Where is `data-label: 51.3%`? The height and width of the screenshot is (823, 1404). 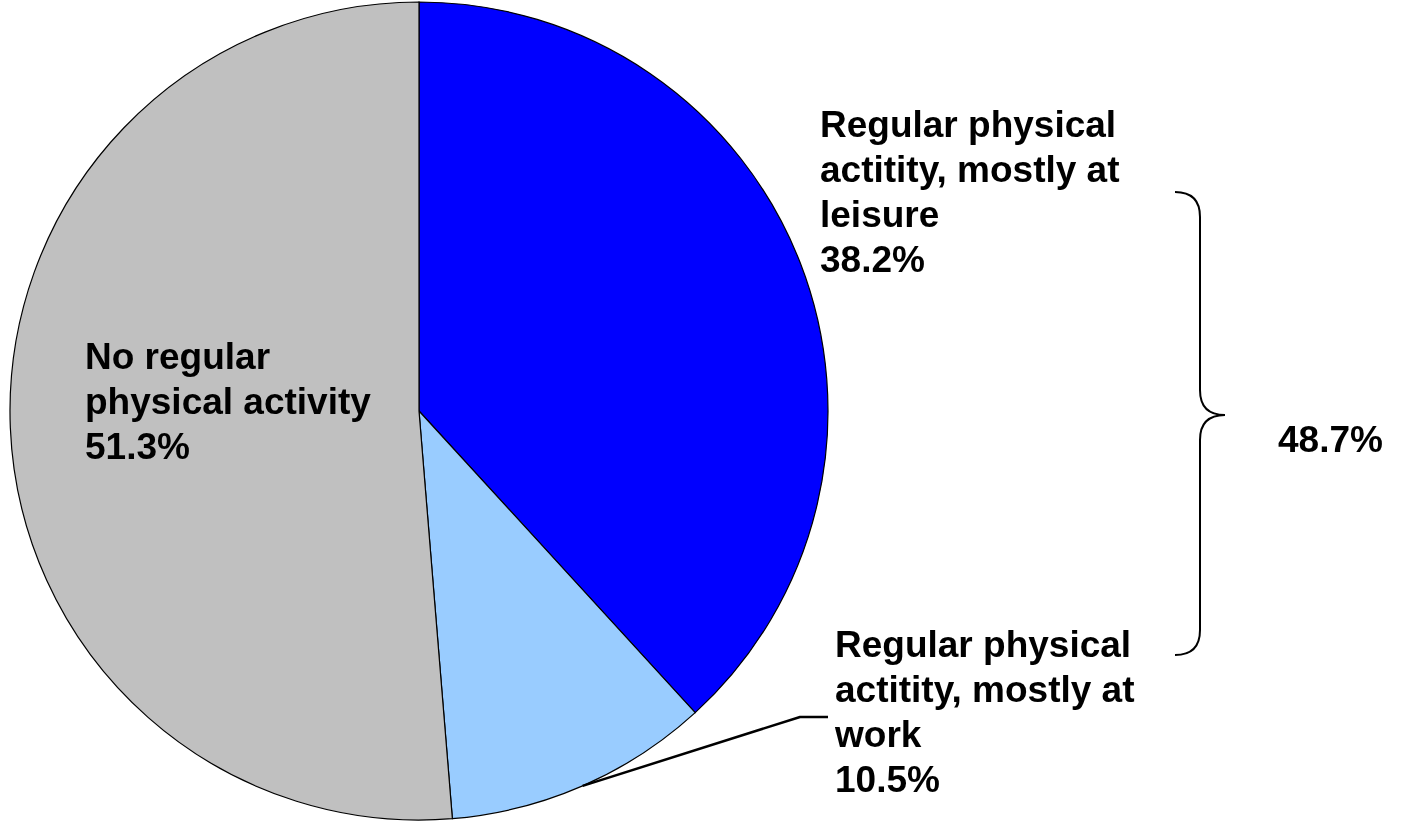 data-label: 51.3% is located at coordinates (137, 446).